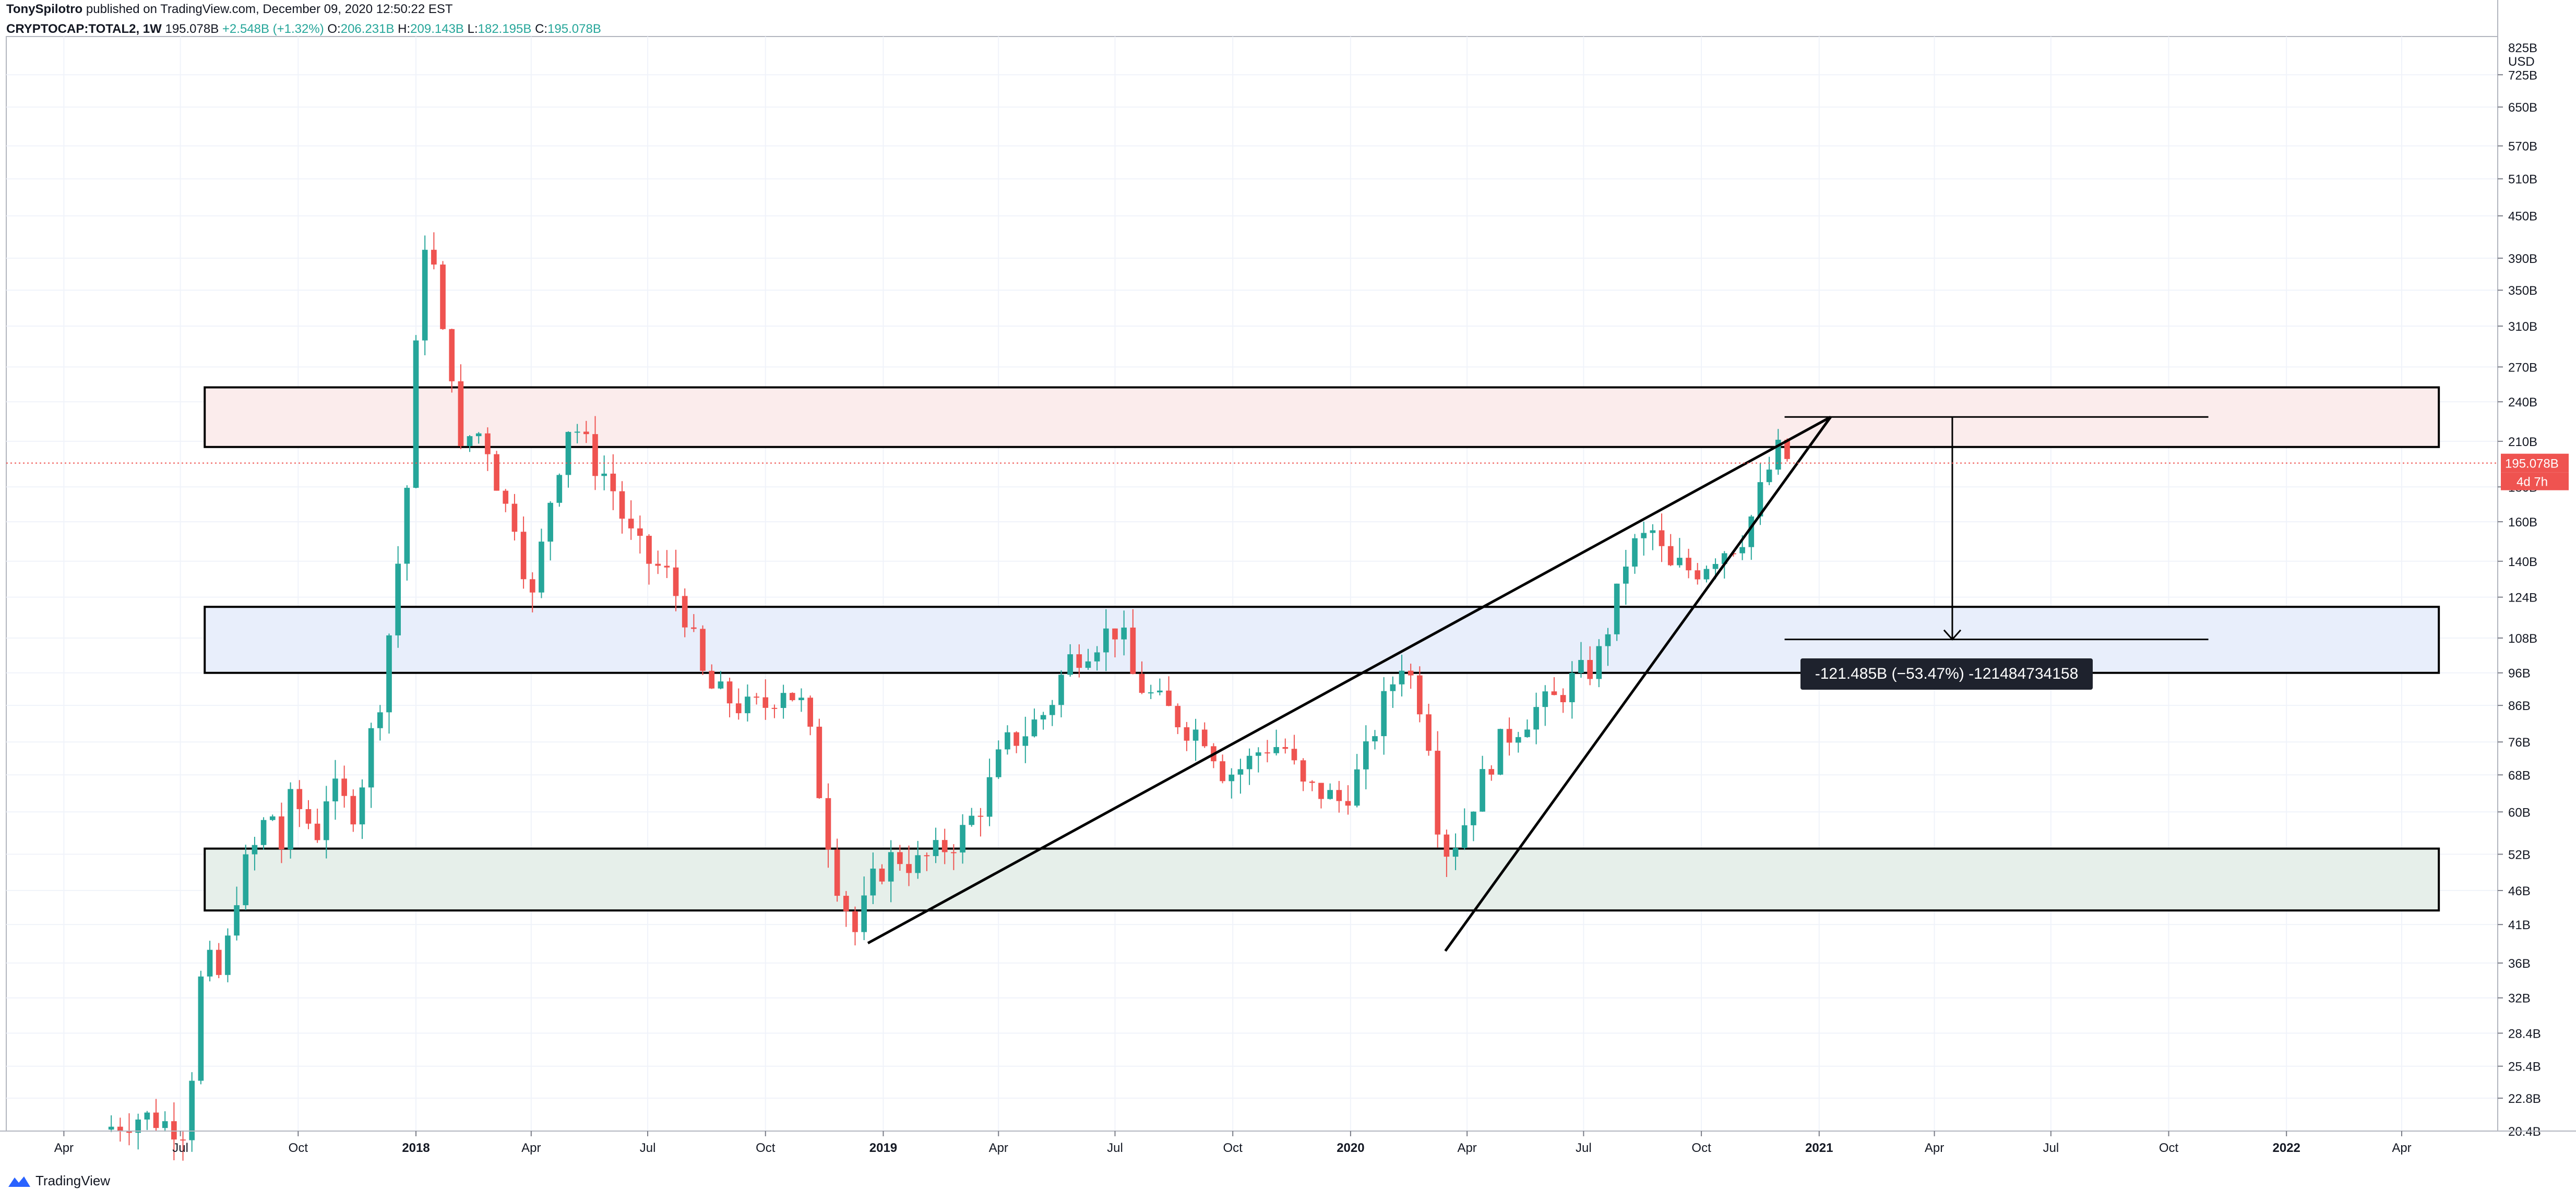 Image resolution: width=2576 pixels, height=1202 pixels. Describe the element at coordinates (2532, 482) in the screenshot. I see `countdown-label: 4d 7h` at that location.